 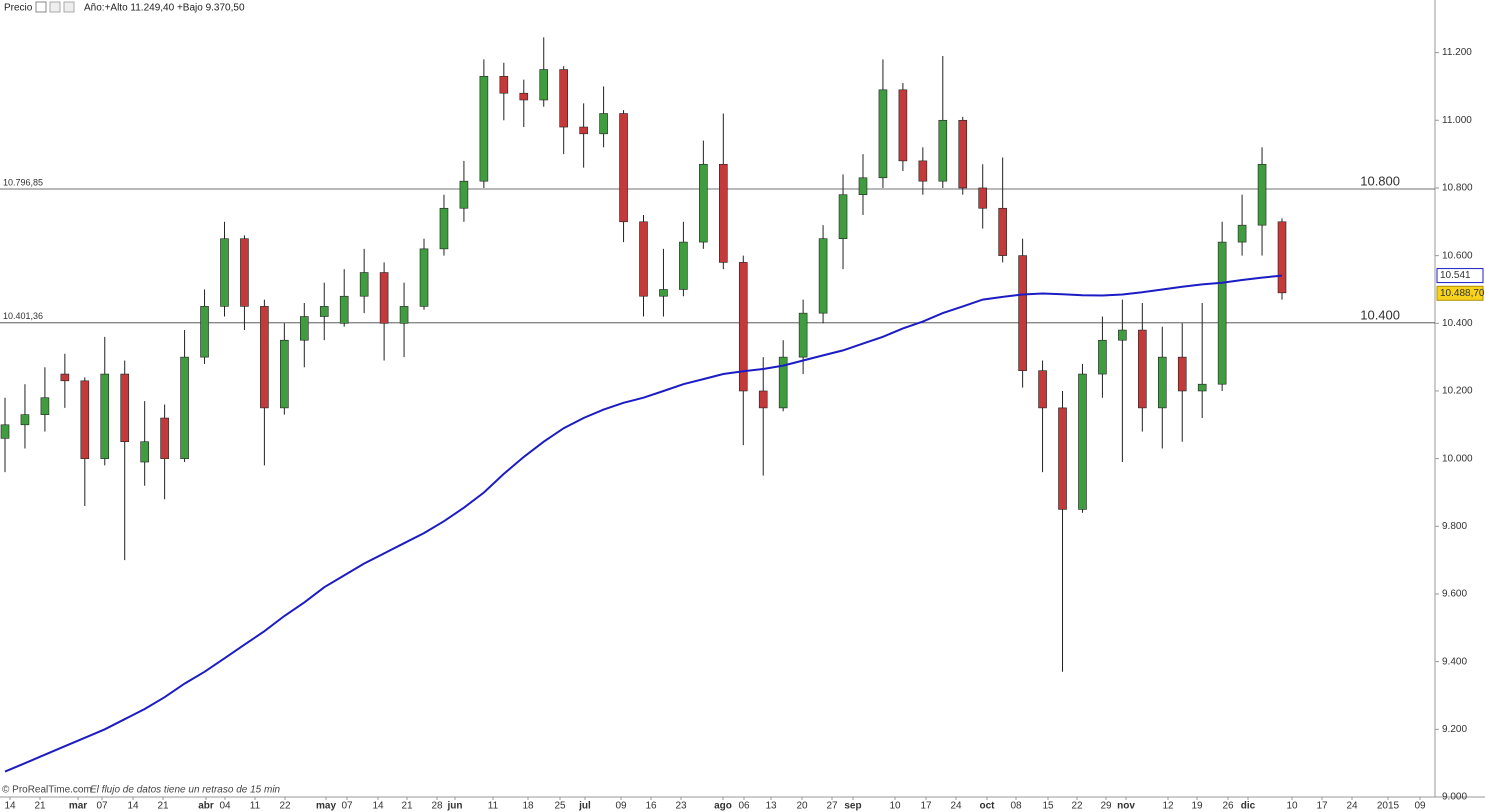 What do you see at coordinates (1457, 458) in the screenshot?
I see `y-tick-label: 10.000` at bounding box center [1457, 458].